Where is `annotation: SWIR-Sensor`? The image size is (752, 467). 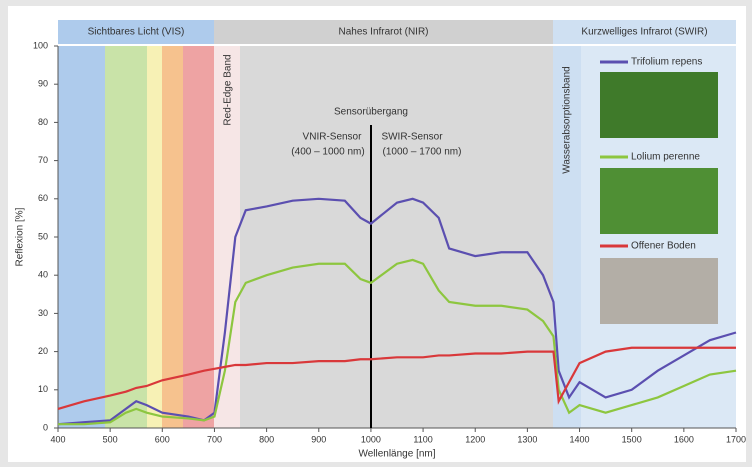 annotation: SWIR-Sensor is located at coordinates (412, 137).